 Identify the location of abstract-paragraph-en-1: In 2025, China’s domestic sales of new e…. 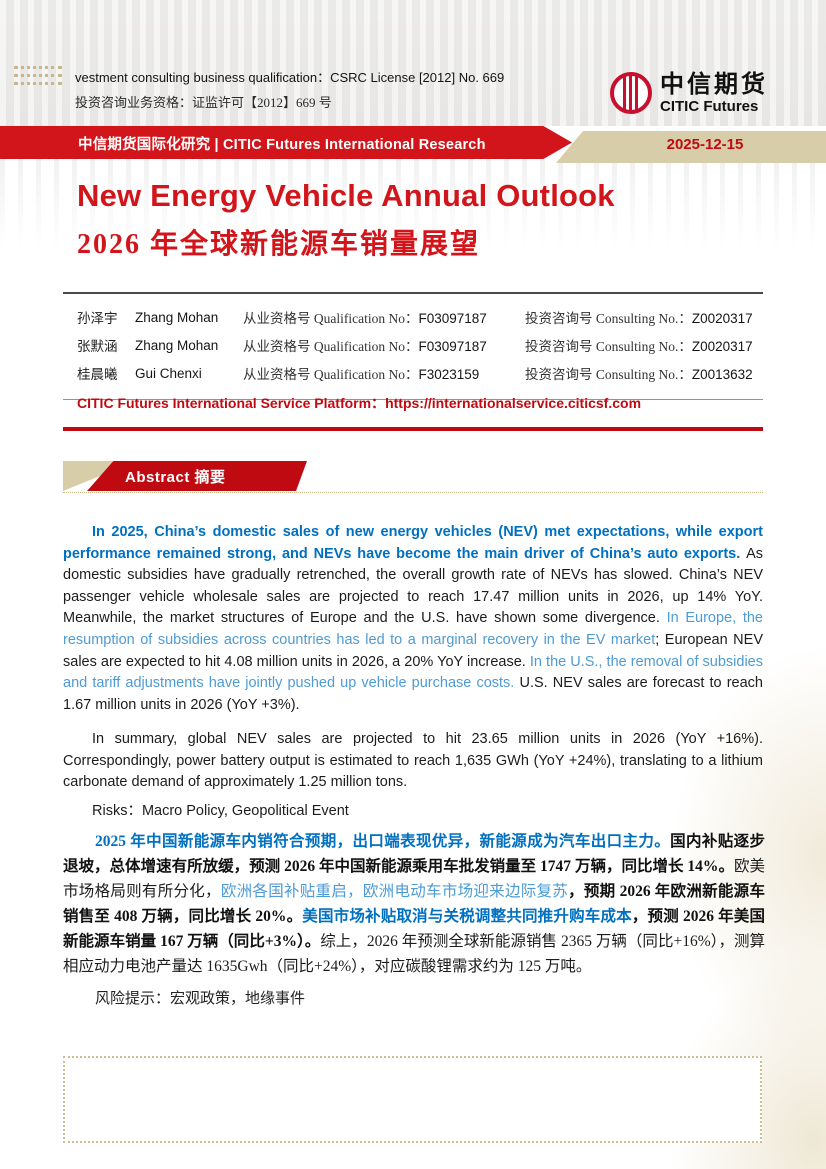
(413, 618).